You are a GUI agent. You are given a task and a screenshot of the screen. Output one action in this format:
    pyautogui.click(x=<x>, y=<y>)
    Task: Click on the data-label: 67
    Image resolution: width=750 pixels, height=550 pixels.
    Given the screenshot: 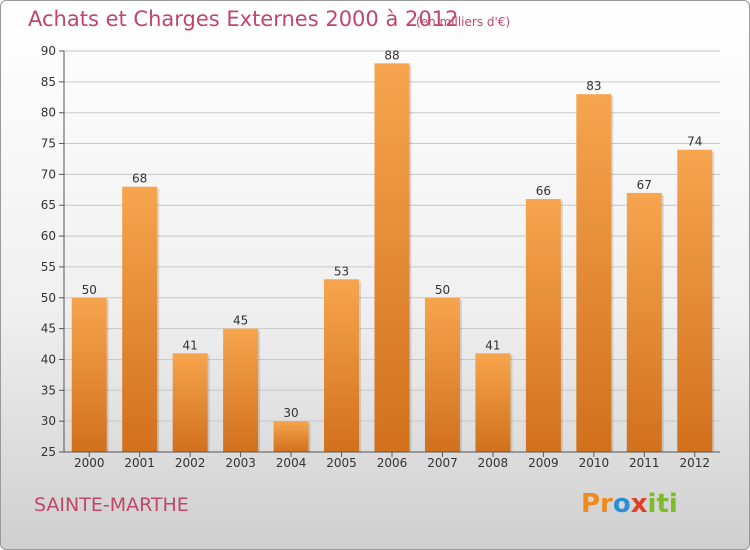 What is the action you would take?
    pyautogui.click(x=644, y=185)
    